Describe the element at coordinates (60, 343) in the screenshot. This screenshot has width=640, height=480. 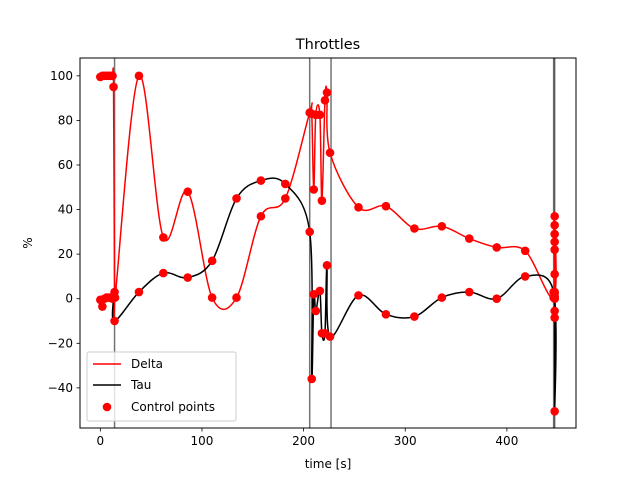
I see `y-tick-label: −20` at that location.